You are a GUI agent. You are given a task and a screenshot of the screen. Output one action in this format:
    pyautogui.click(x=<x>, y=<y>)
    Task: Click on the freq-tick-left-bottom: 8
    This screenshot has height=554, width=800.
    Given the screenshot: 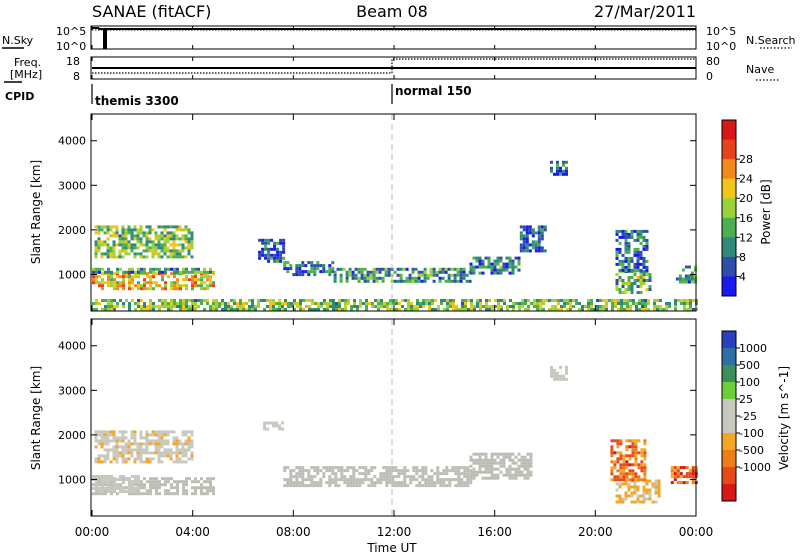 What is the action you would take?
    pyautogui.click(x=76, y=76)
    